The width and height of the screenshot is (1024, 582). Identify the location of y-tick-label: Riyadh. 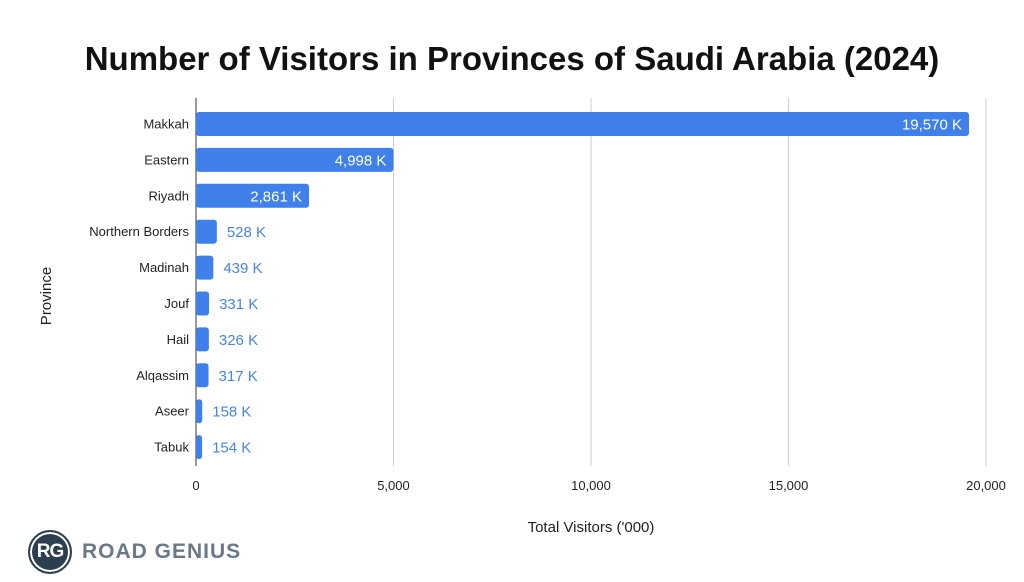
(169, 195).